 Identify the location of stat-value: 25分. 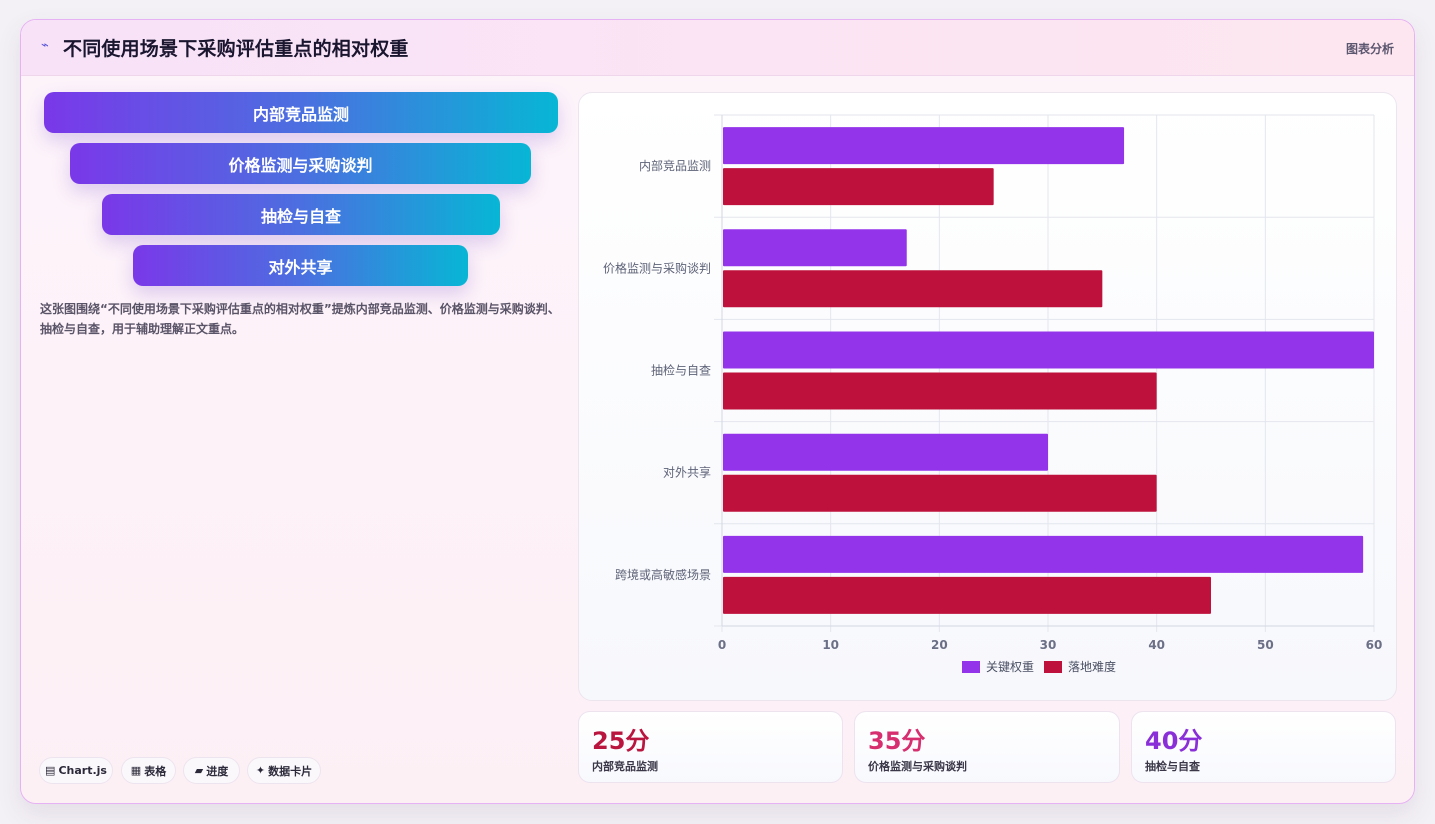
(621, 741).